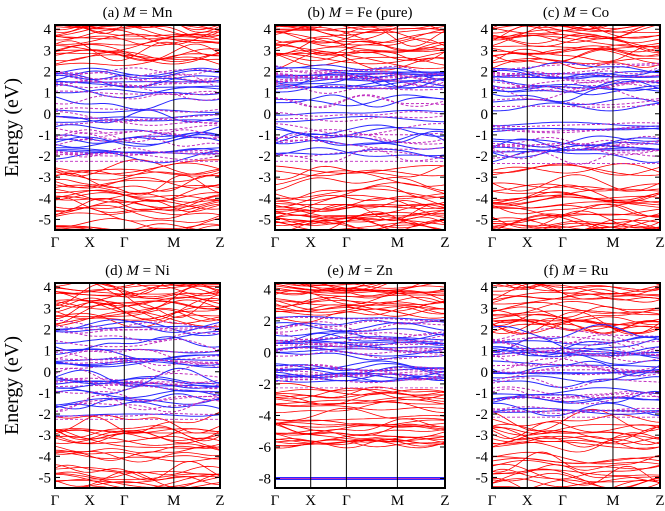 This screenshot has height=511, width=665. I want to click on panel-title: (e) M = Zn, so click(360, 271).